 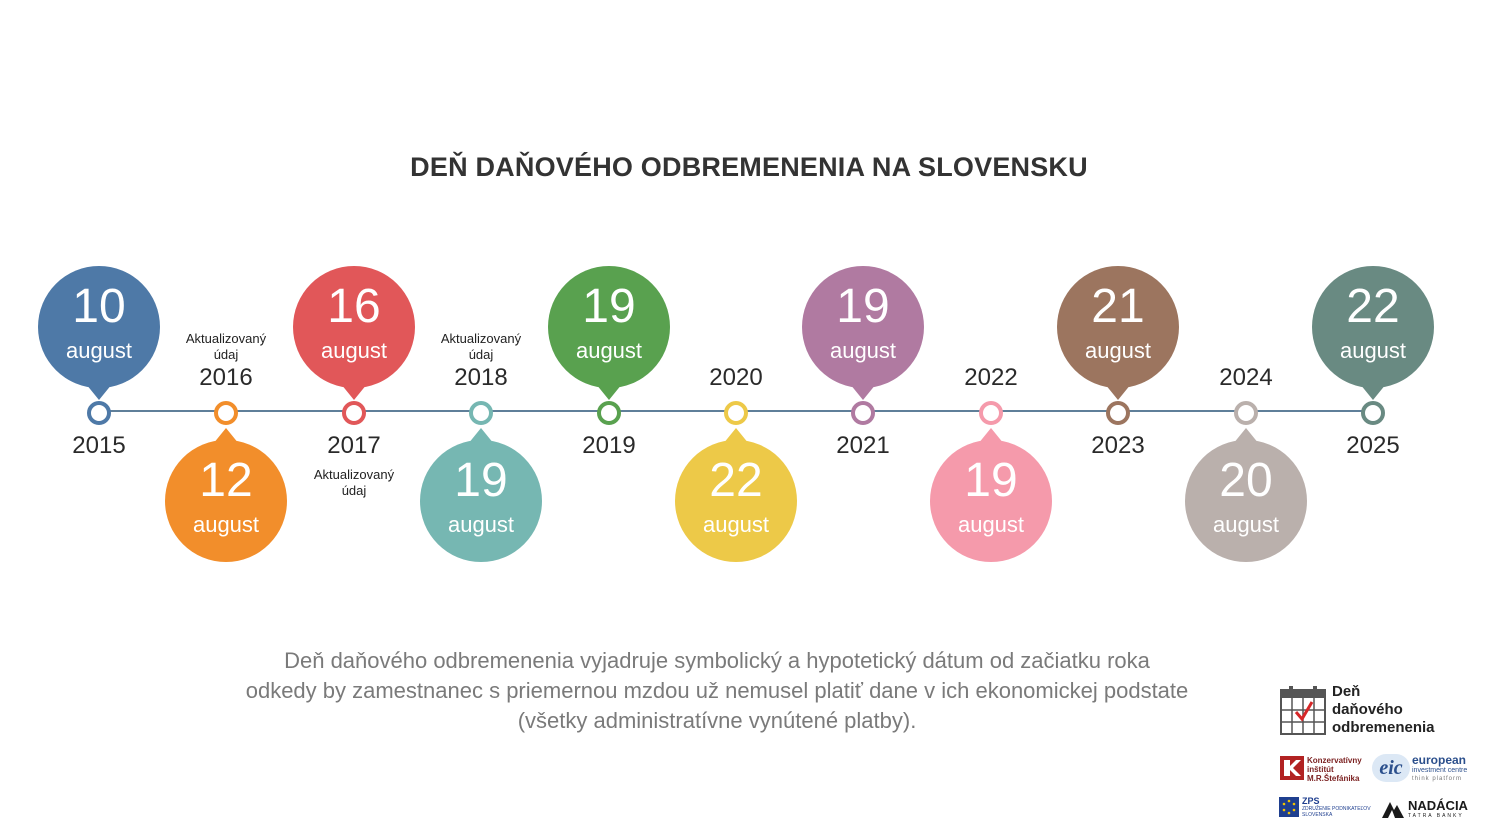 What do you see at coordinates (1317, 815) in the screenshot?
I see `zps-line-3: SLOVENSKA` at bounding box center [1317, 815].